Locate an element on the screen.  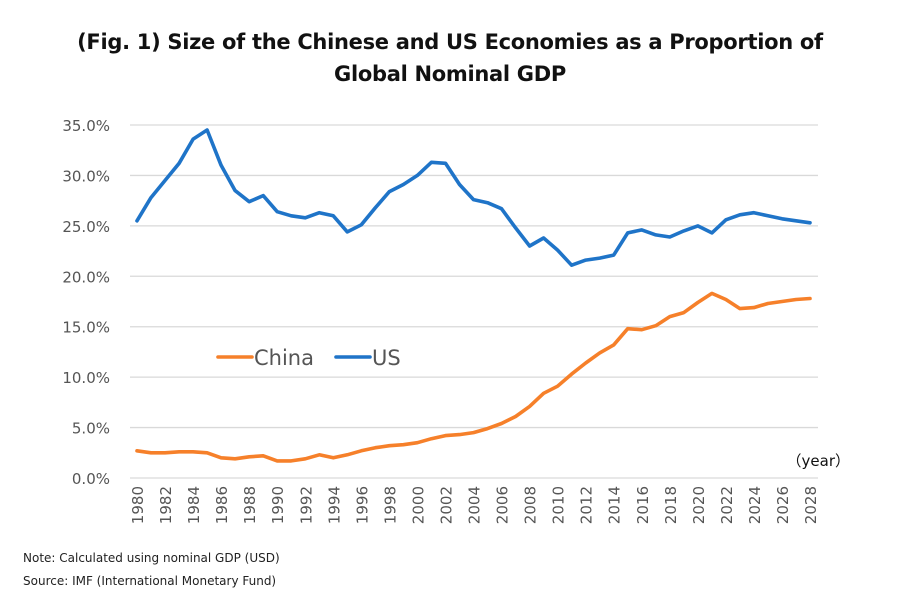
x-tick-label: 2016 is located at coordinates (643, 505).